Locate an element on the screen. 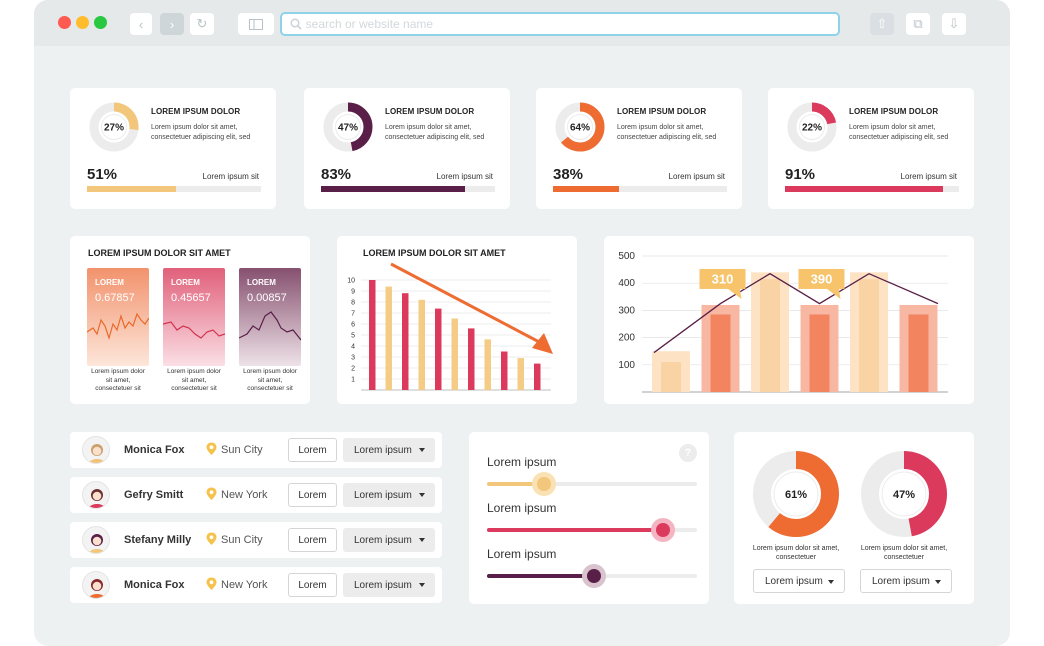 The width and height of the screenshot is (1044, 646). sidebar-icon is located at coordinates (256, 24).